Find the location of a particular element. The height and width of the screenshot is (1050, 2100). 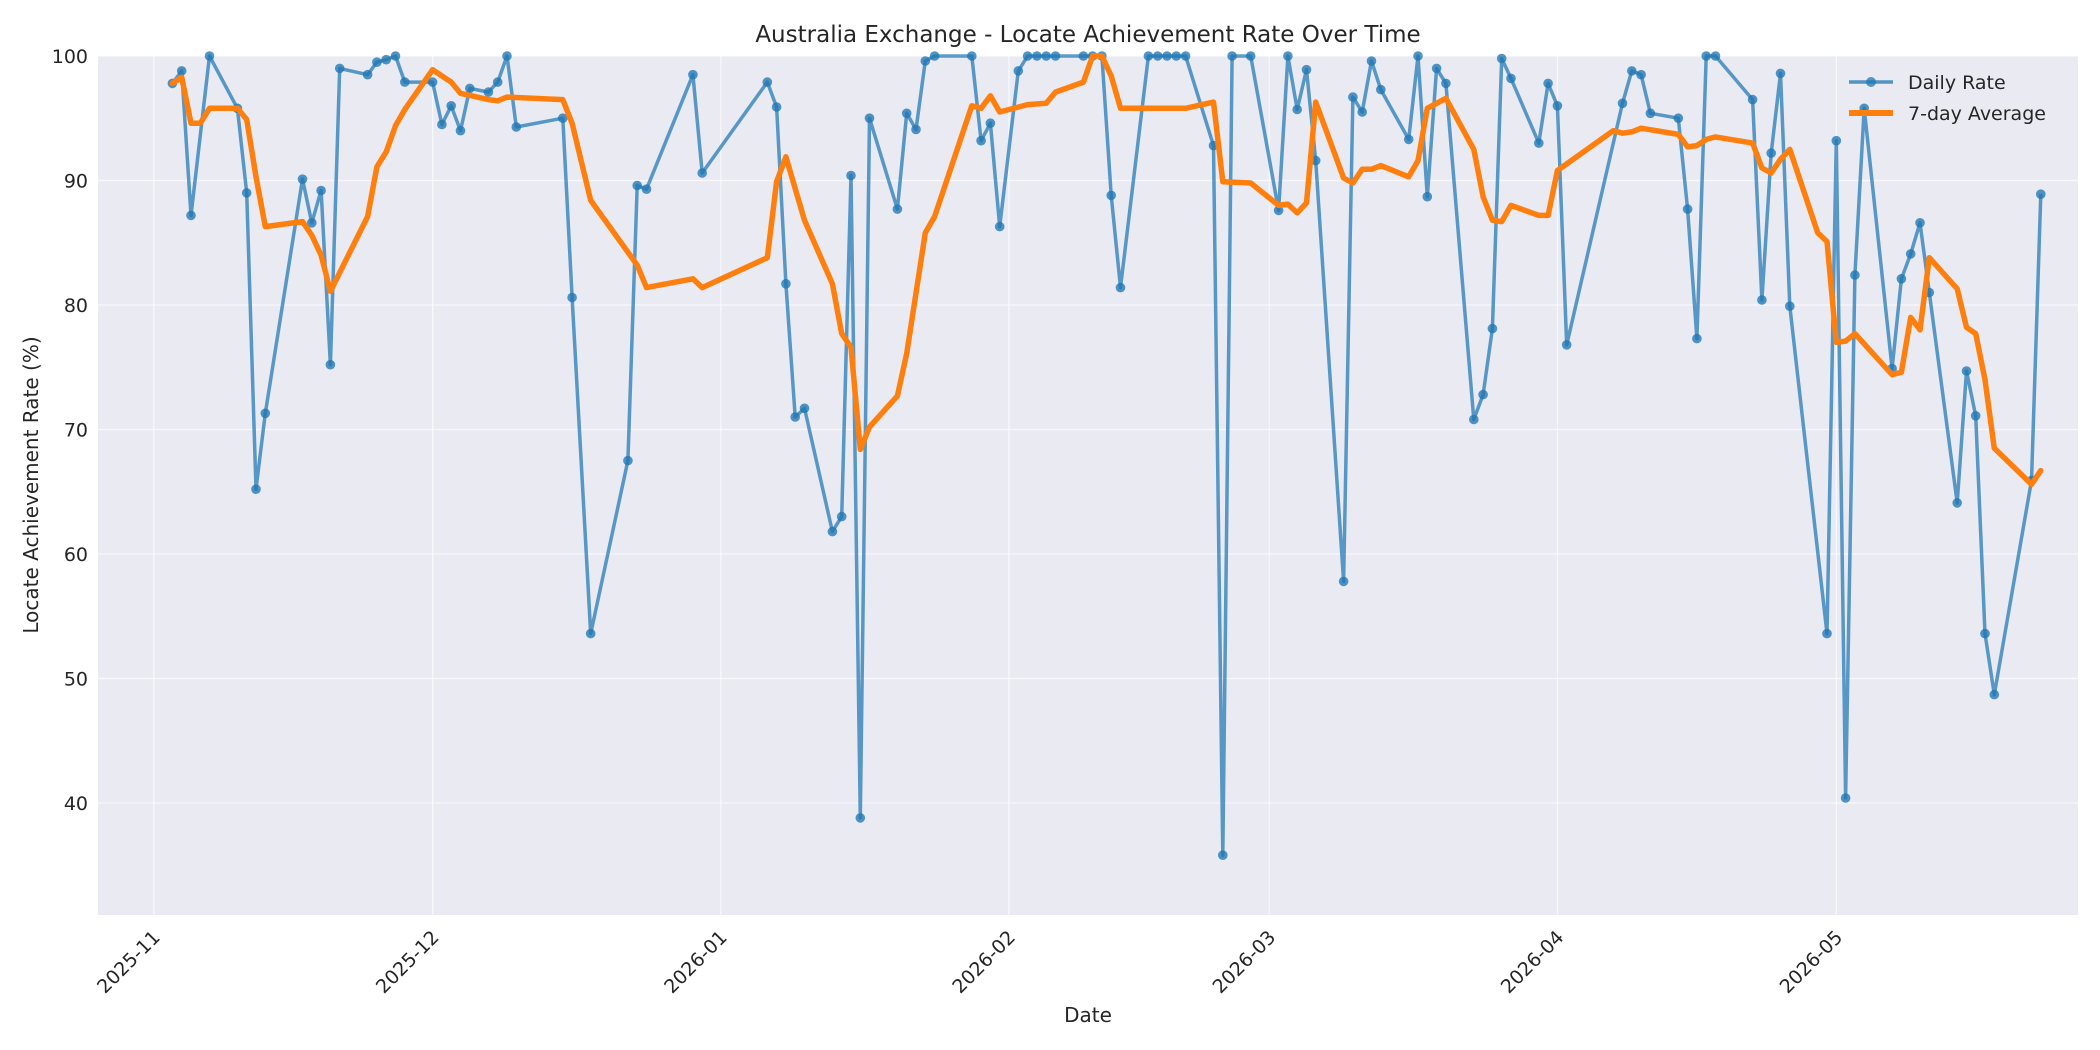

y-axis-label: Locate Achievement Rate (%) is located at coordinates (31, 484).